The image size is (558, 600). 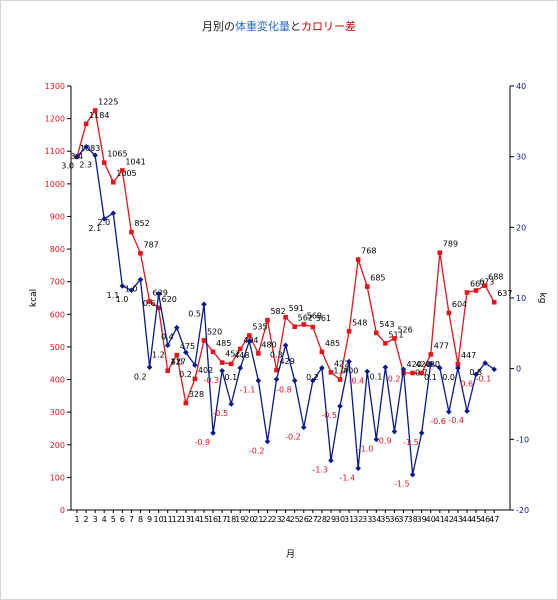 What do you see at coordinates (141, 223) in the screenshot?
I see `calorie-data-label: 852` at bounding box center [141, 223].